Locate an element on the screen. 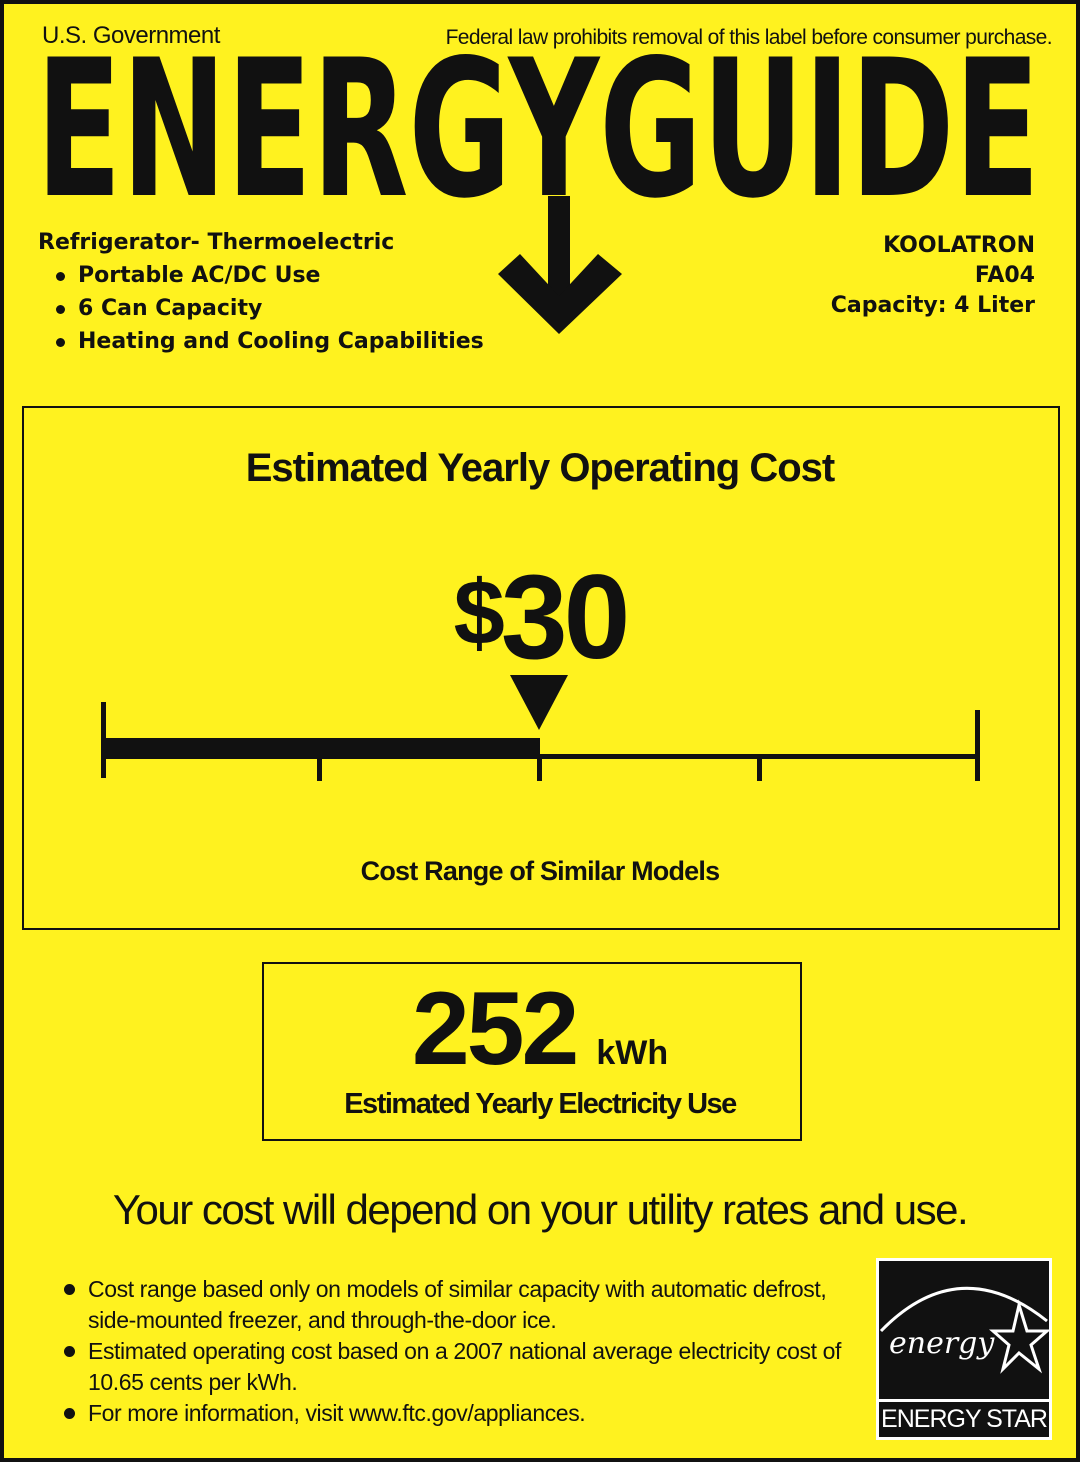 This screenshot has width=1080, height=1462. capacity: Capacity: 4 Liter is located at coordinates (932, 305).